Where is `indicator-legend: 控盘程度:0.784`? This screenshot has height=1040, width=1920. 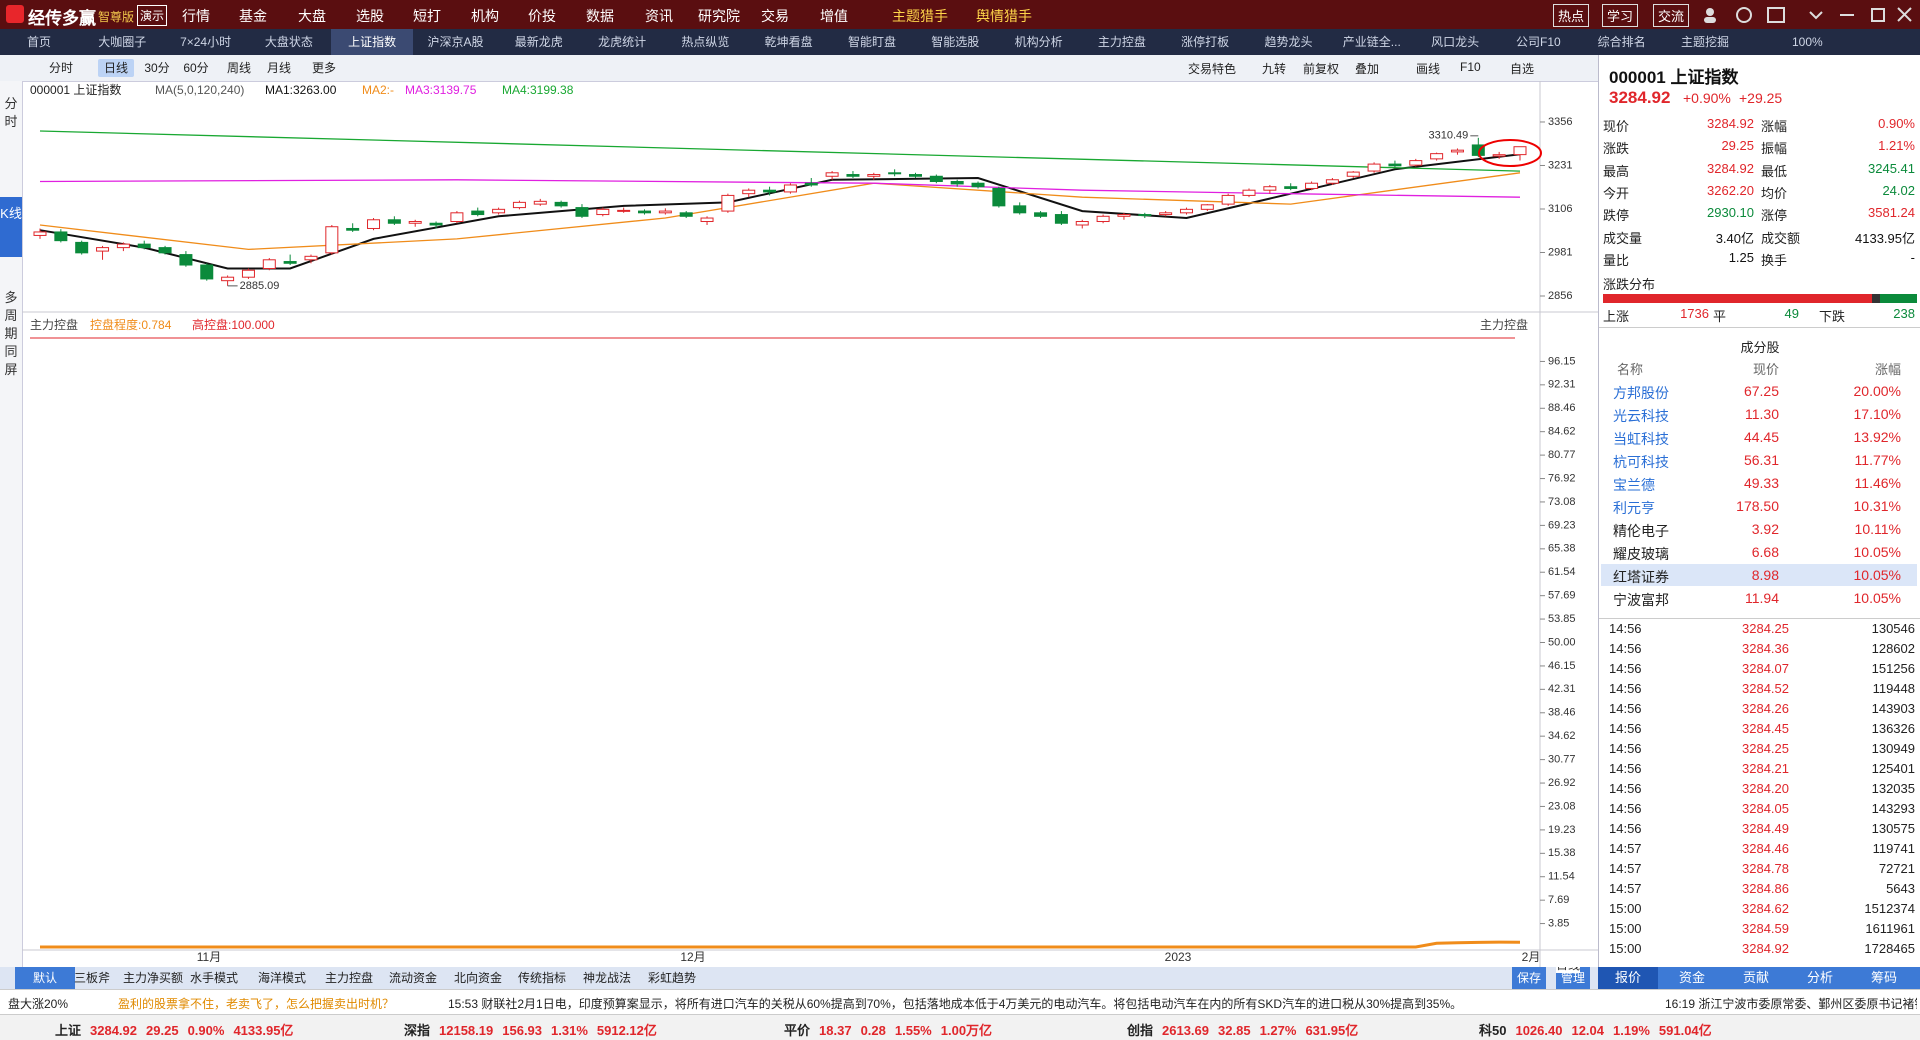
indicator-legend: 控盘程度:0.784 is located at coordinates (131, 324).